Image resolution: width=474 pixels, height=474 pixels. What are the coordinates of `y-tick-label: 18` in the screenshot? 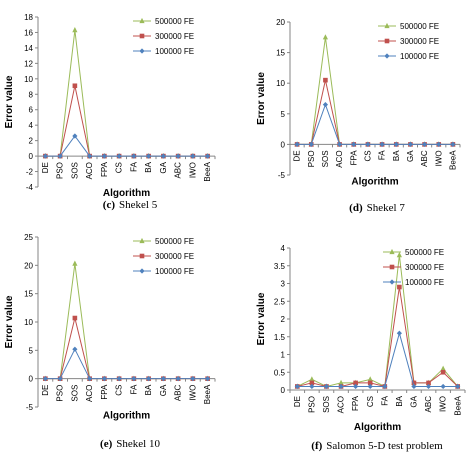 It's located at (28, 17).